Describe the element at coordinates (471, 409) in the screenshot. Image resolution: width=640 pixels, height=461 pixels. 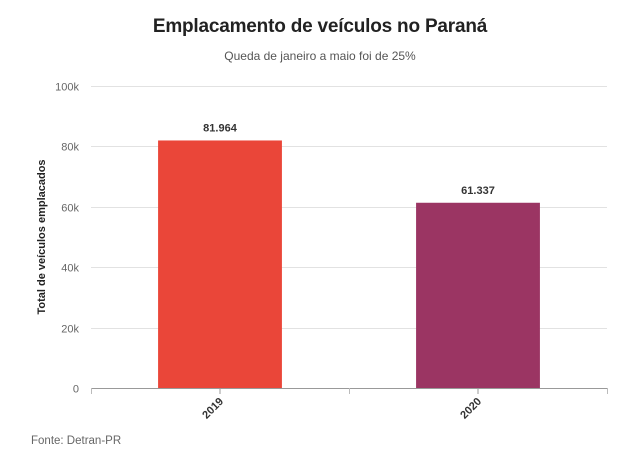
I see `x-tick-label: 2020` at that location.